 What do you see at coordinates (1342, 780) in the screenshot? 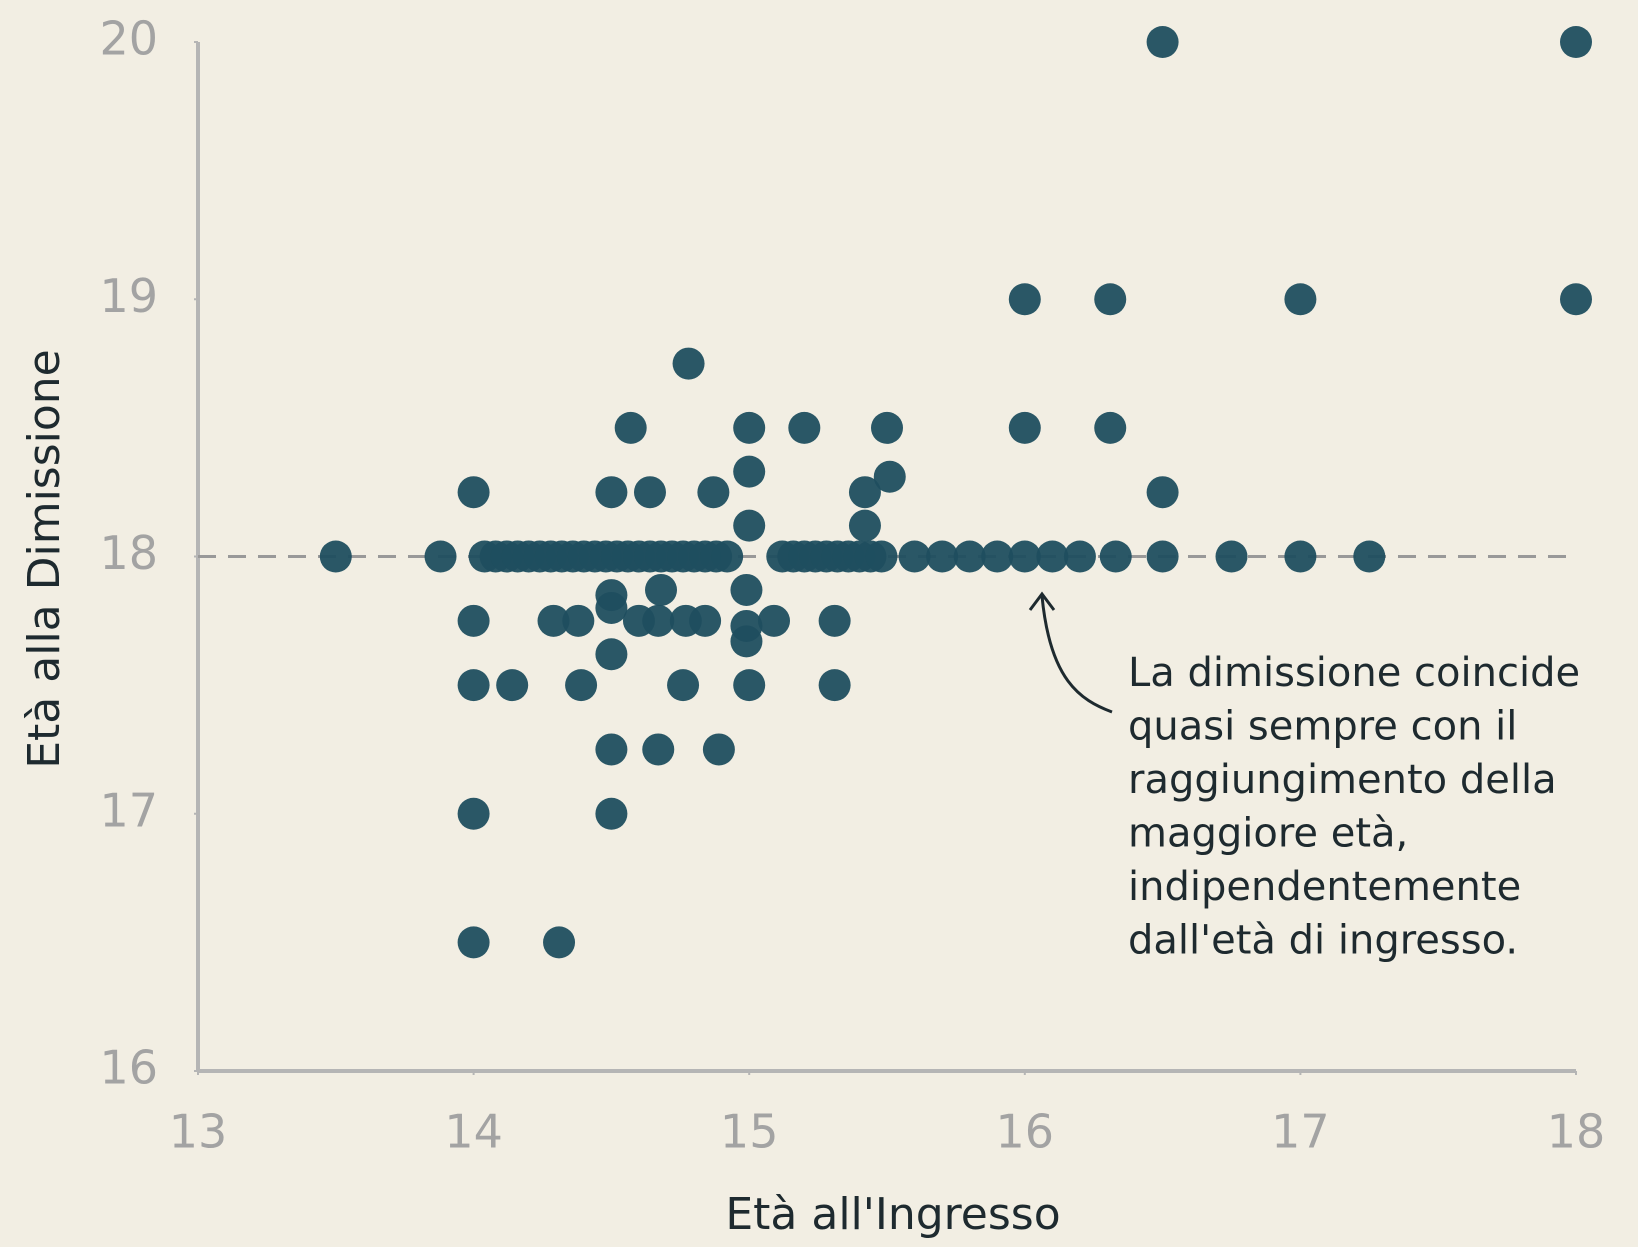
I see `annotation-line: raggiungimento della` at bounding box center [1342, 780].